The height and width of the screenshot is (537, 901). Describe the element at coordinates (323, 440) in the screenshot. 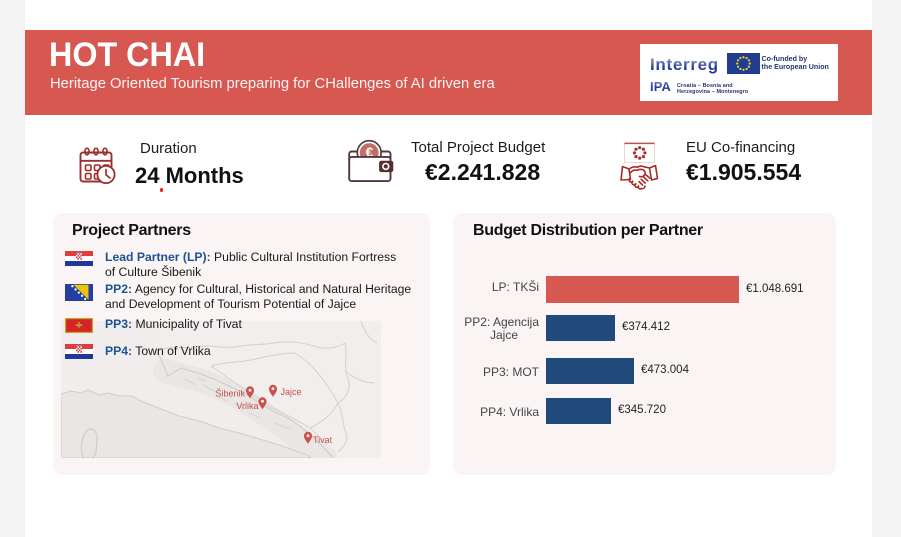

I see `svg-text: Tivat` at that location.